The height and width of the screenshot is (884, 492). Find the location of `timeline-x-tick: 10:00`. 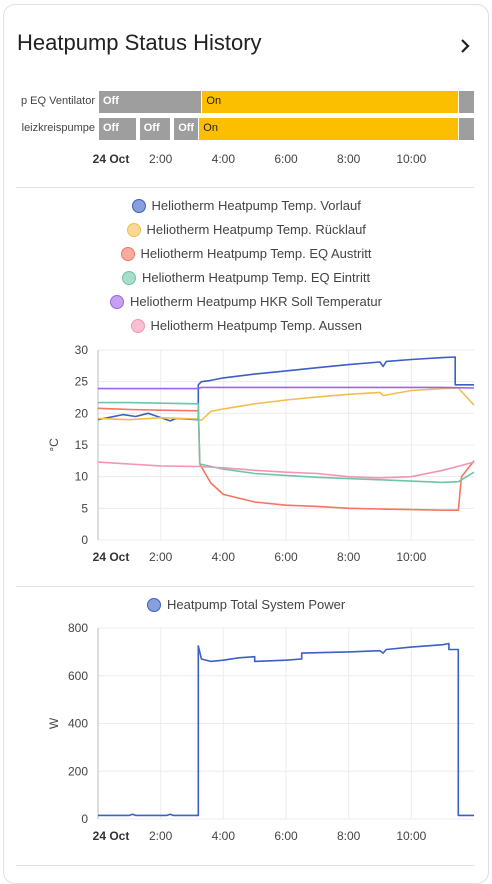

timeline-x-tick: 10:00 is located at coordinates (411, 159).